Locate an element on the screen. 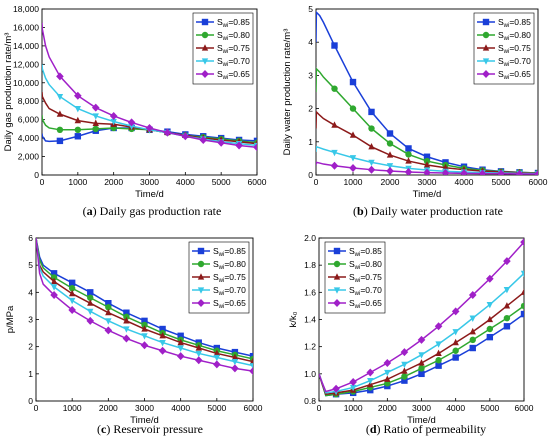 This screenshot has height=443, width=550. y-tick-label: 10,000 is located at coordinates (26, 83).